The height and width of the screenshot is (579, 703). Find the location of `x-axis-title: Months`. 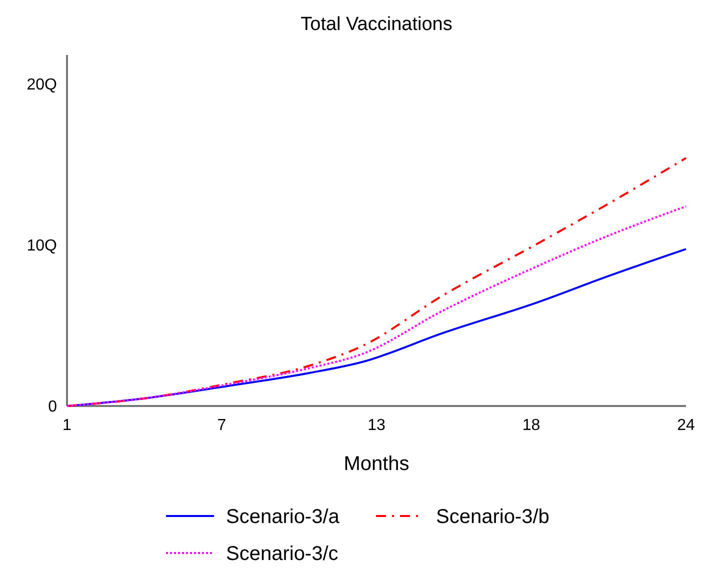

x-axis-title: Months is located at coordinates (377, 464).